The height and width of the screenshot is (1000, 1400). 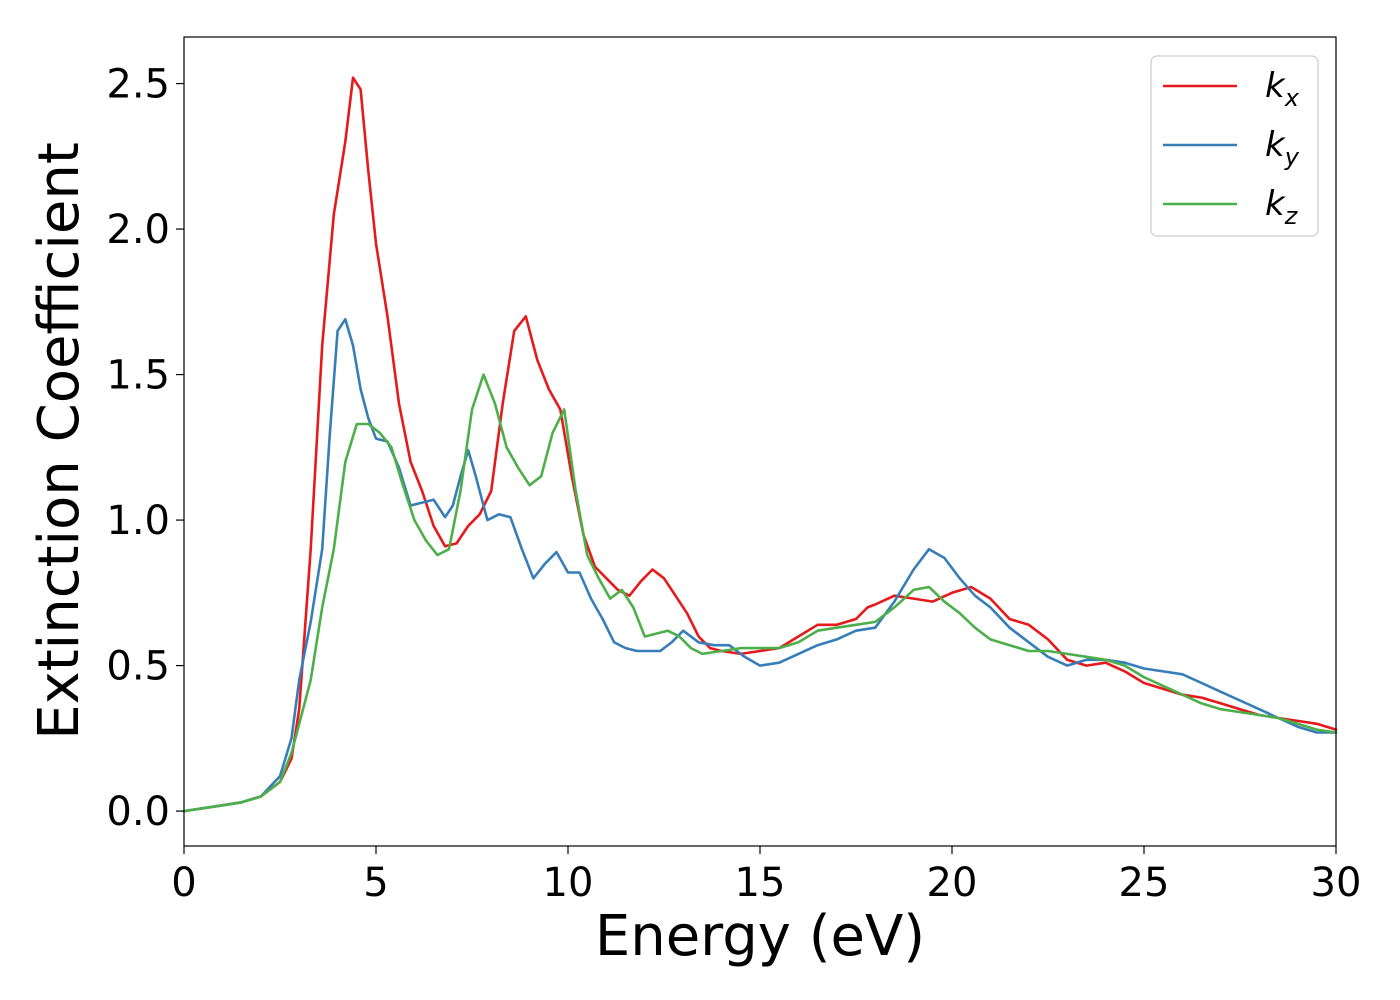 What do you see at coordinates (375, 883) in the screenshot?
I see `x-tick-label: 5` at bounding box center [375, 883].